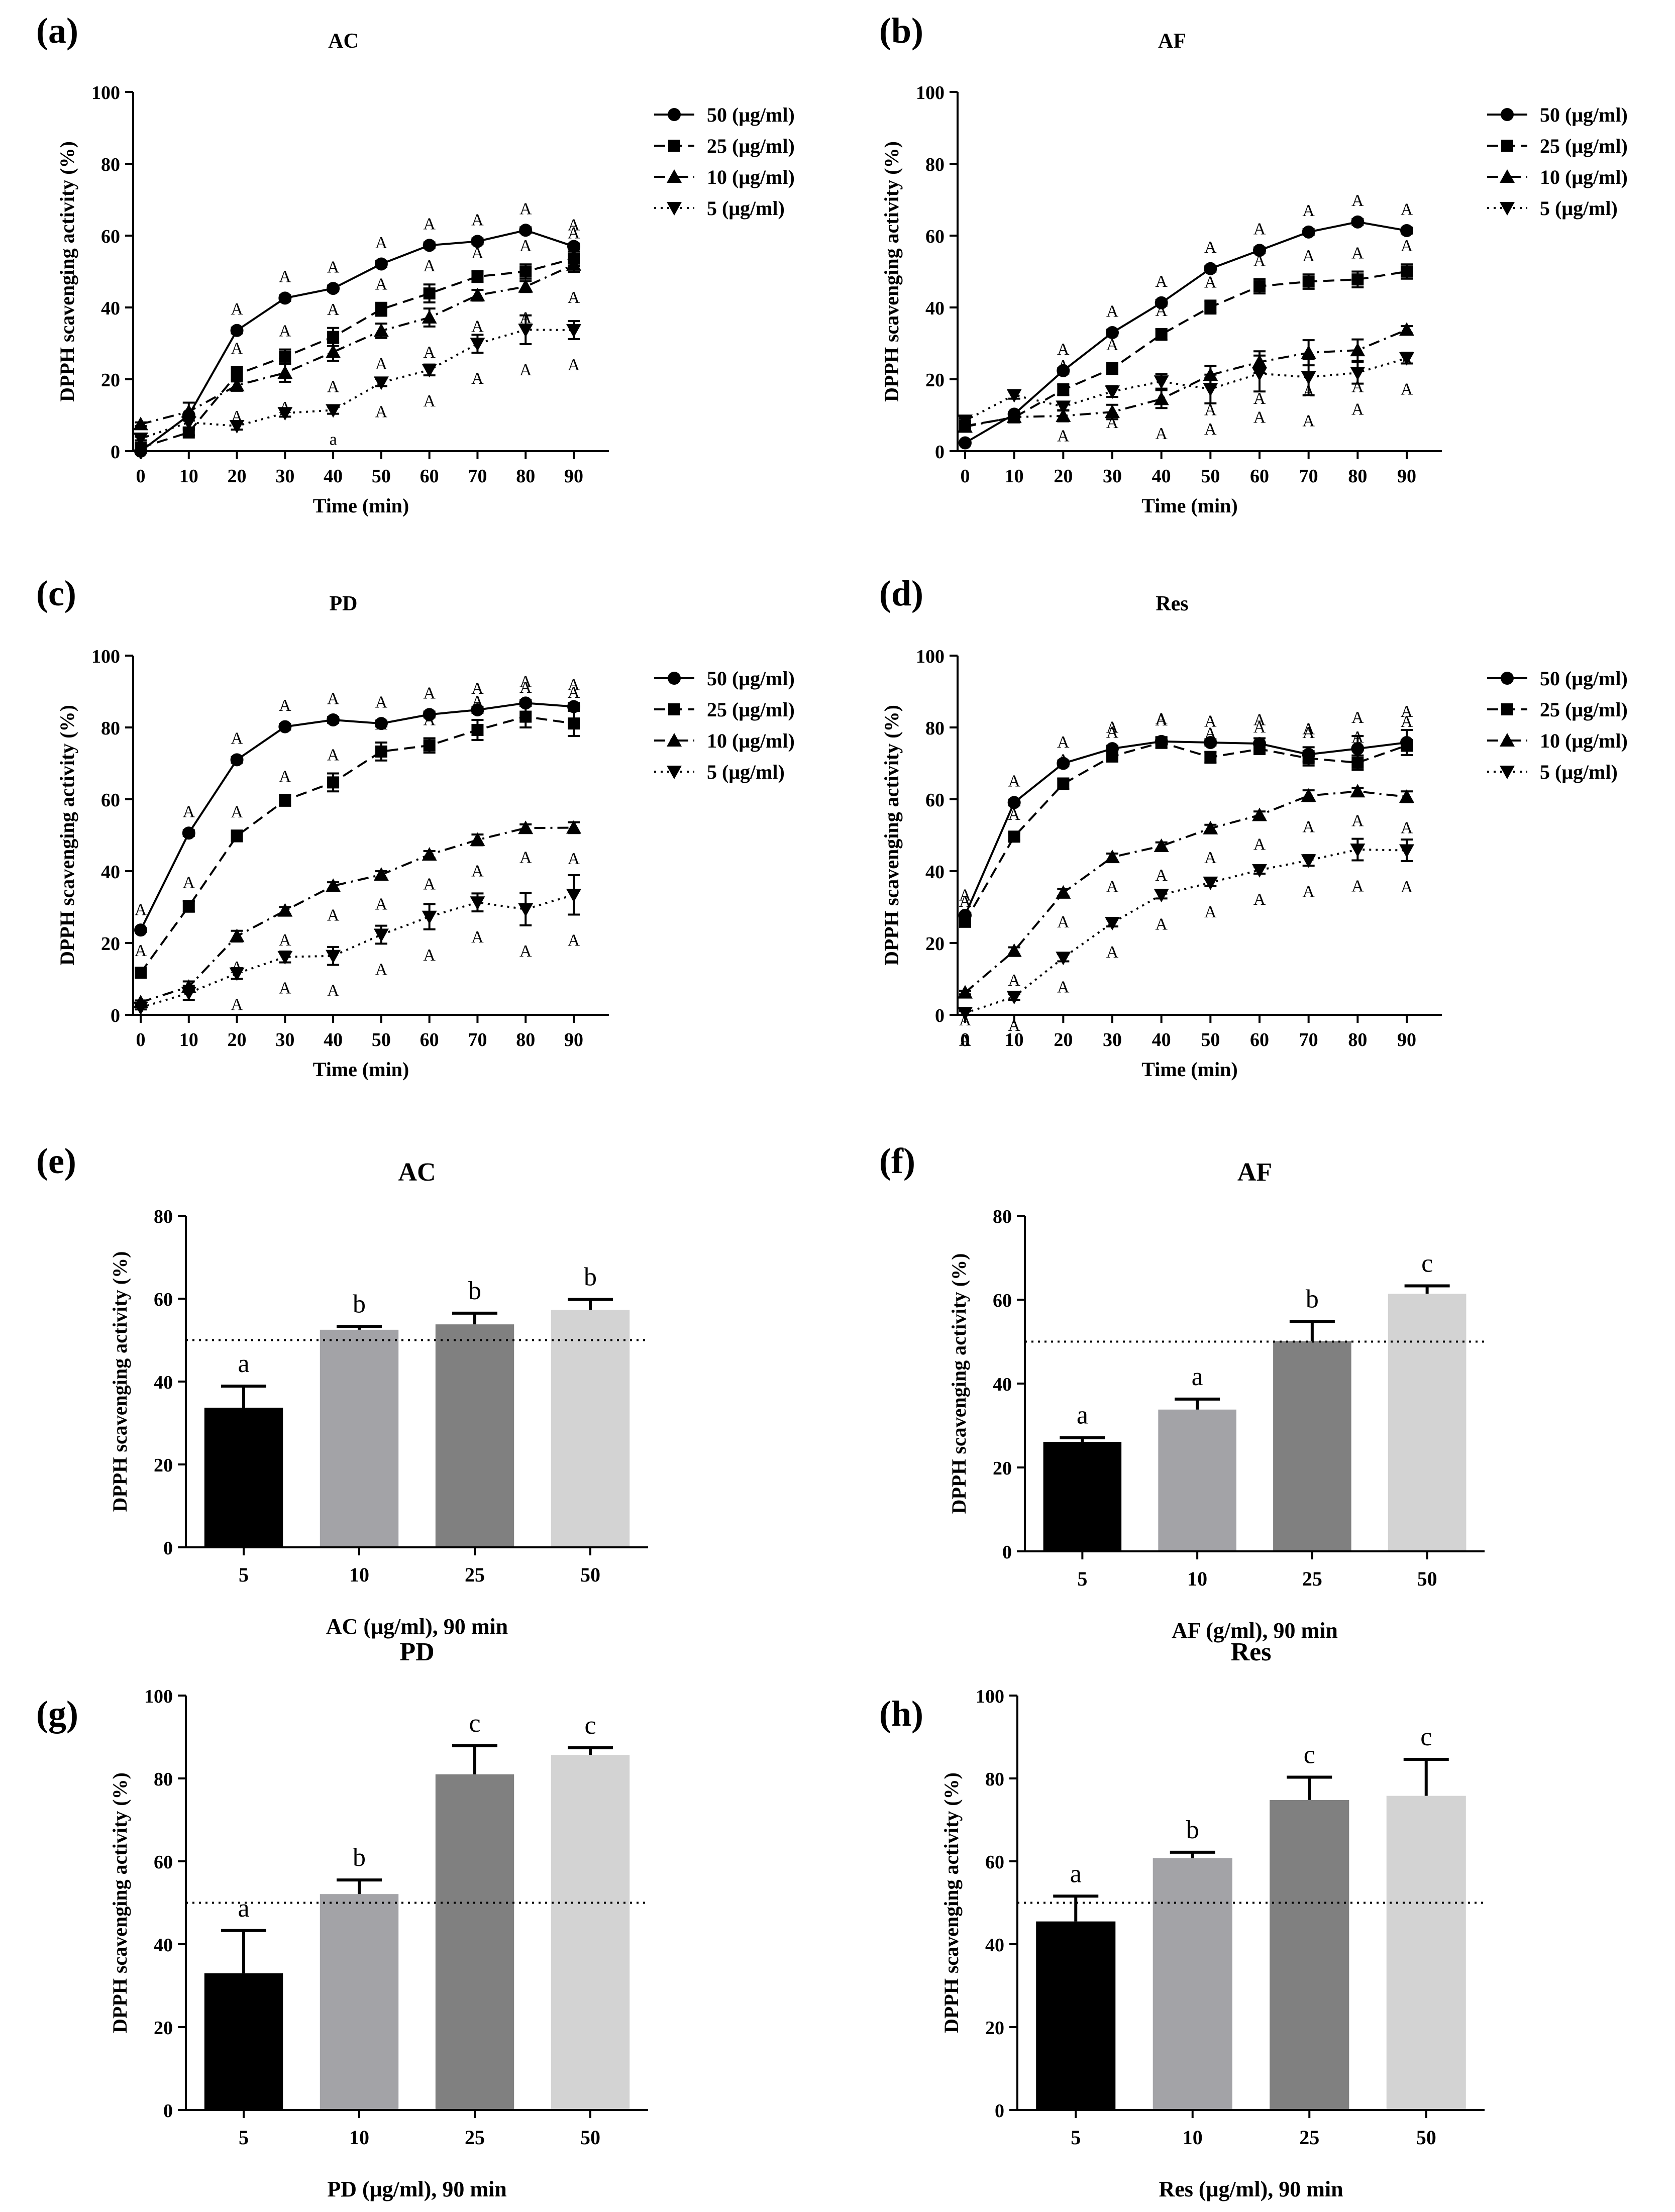 This screenshot has height=2212, width=1675. I want to click on legend-label: 25 (μg/ml), so click(1584, 709).